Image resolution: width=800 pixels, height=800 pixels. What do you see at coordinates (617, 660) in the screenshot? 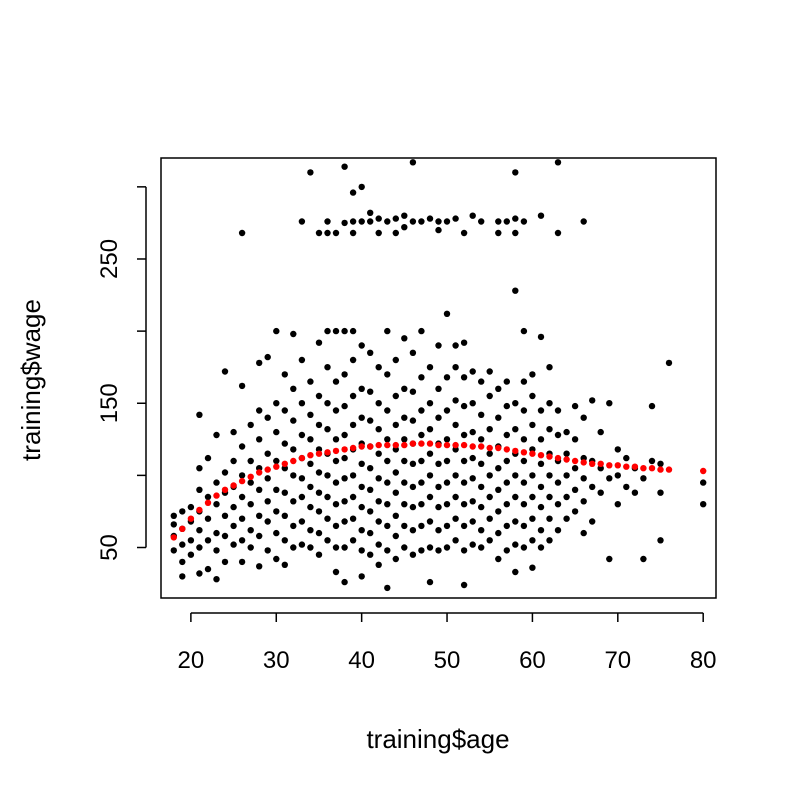
I see `x-tick-label: 70` at bounding box center [617, 660].